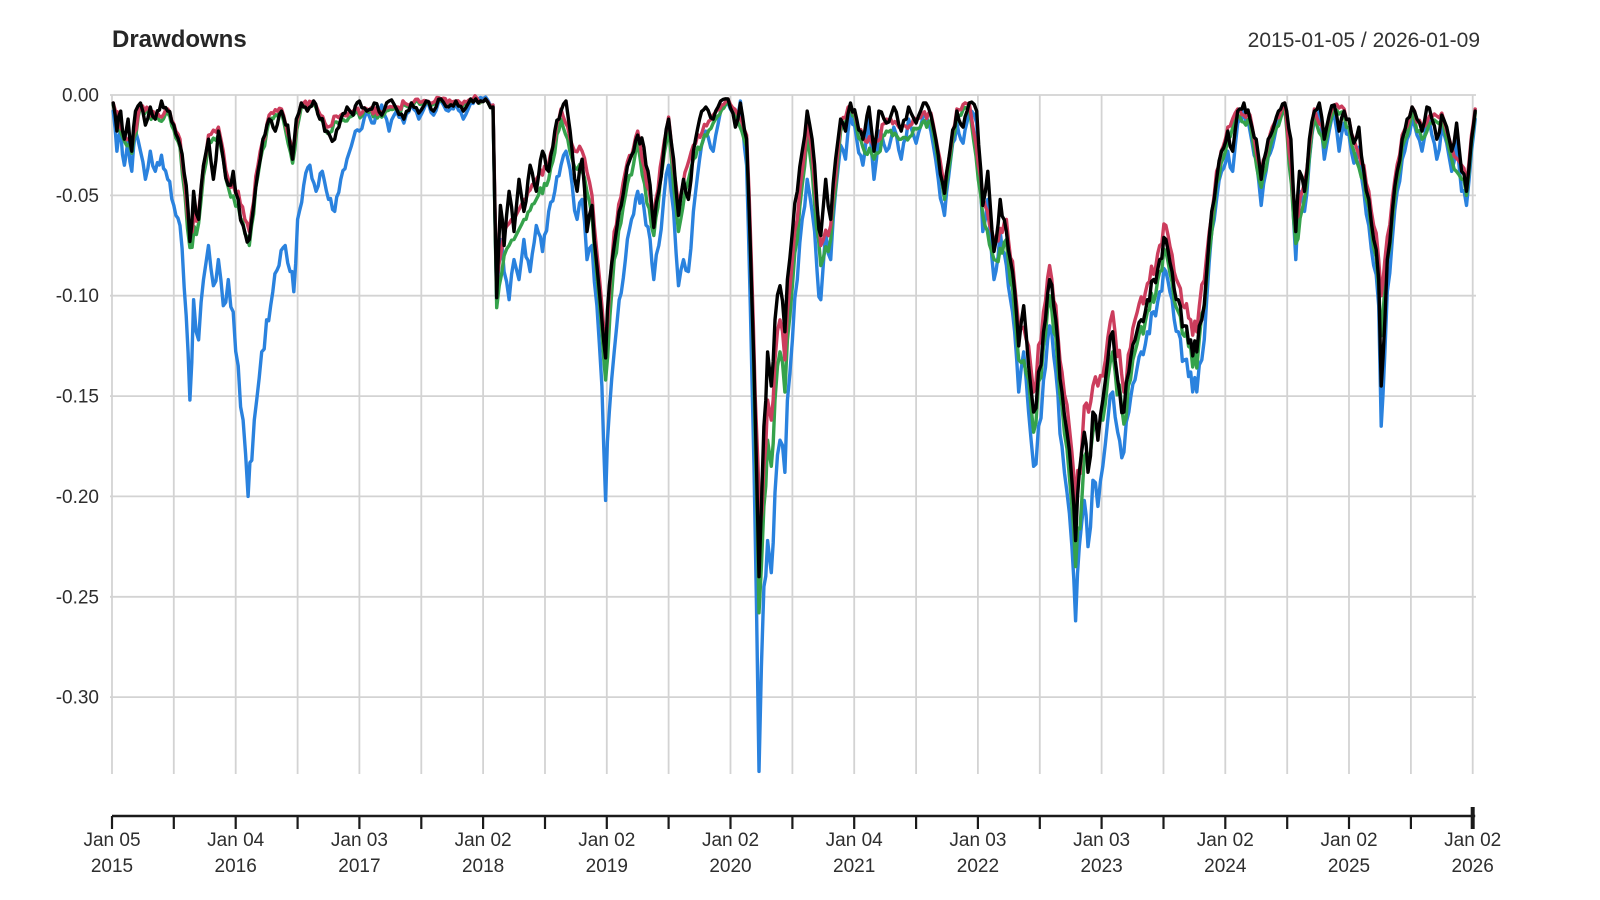 The image size is (1600, 900). I want to click on date-range-label: 2015-01-05 / 2026-01-09, so click(1363, 40).